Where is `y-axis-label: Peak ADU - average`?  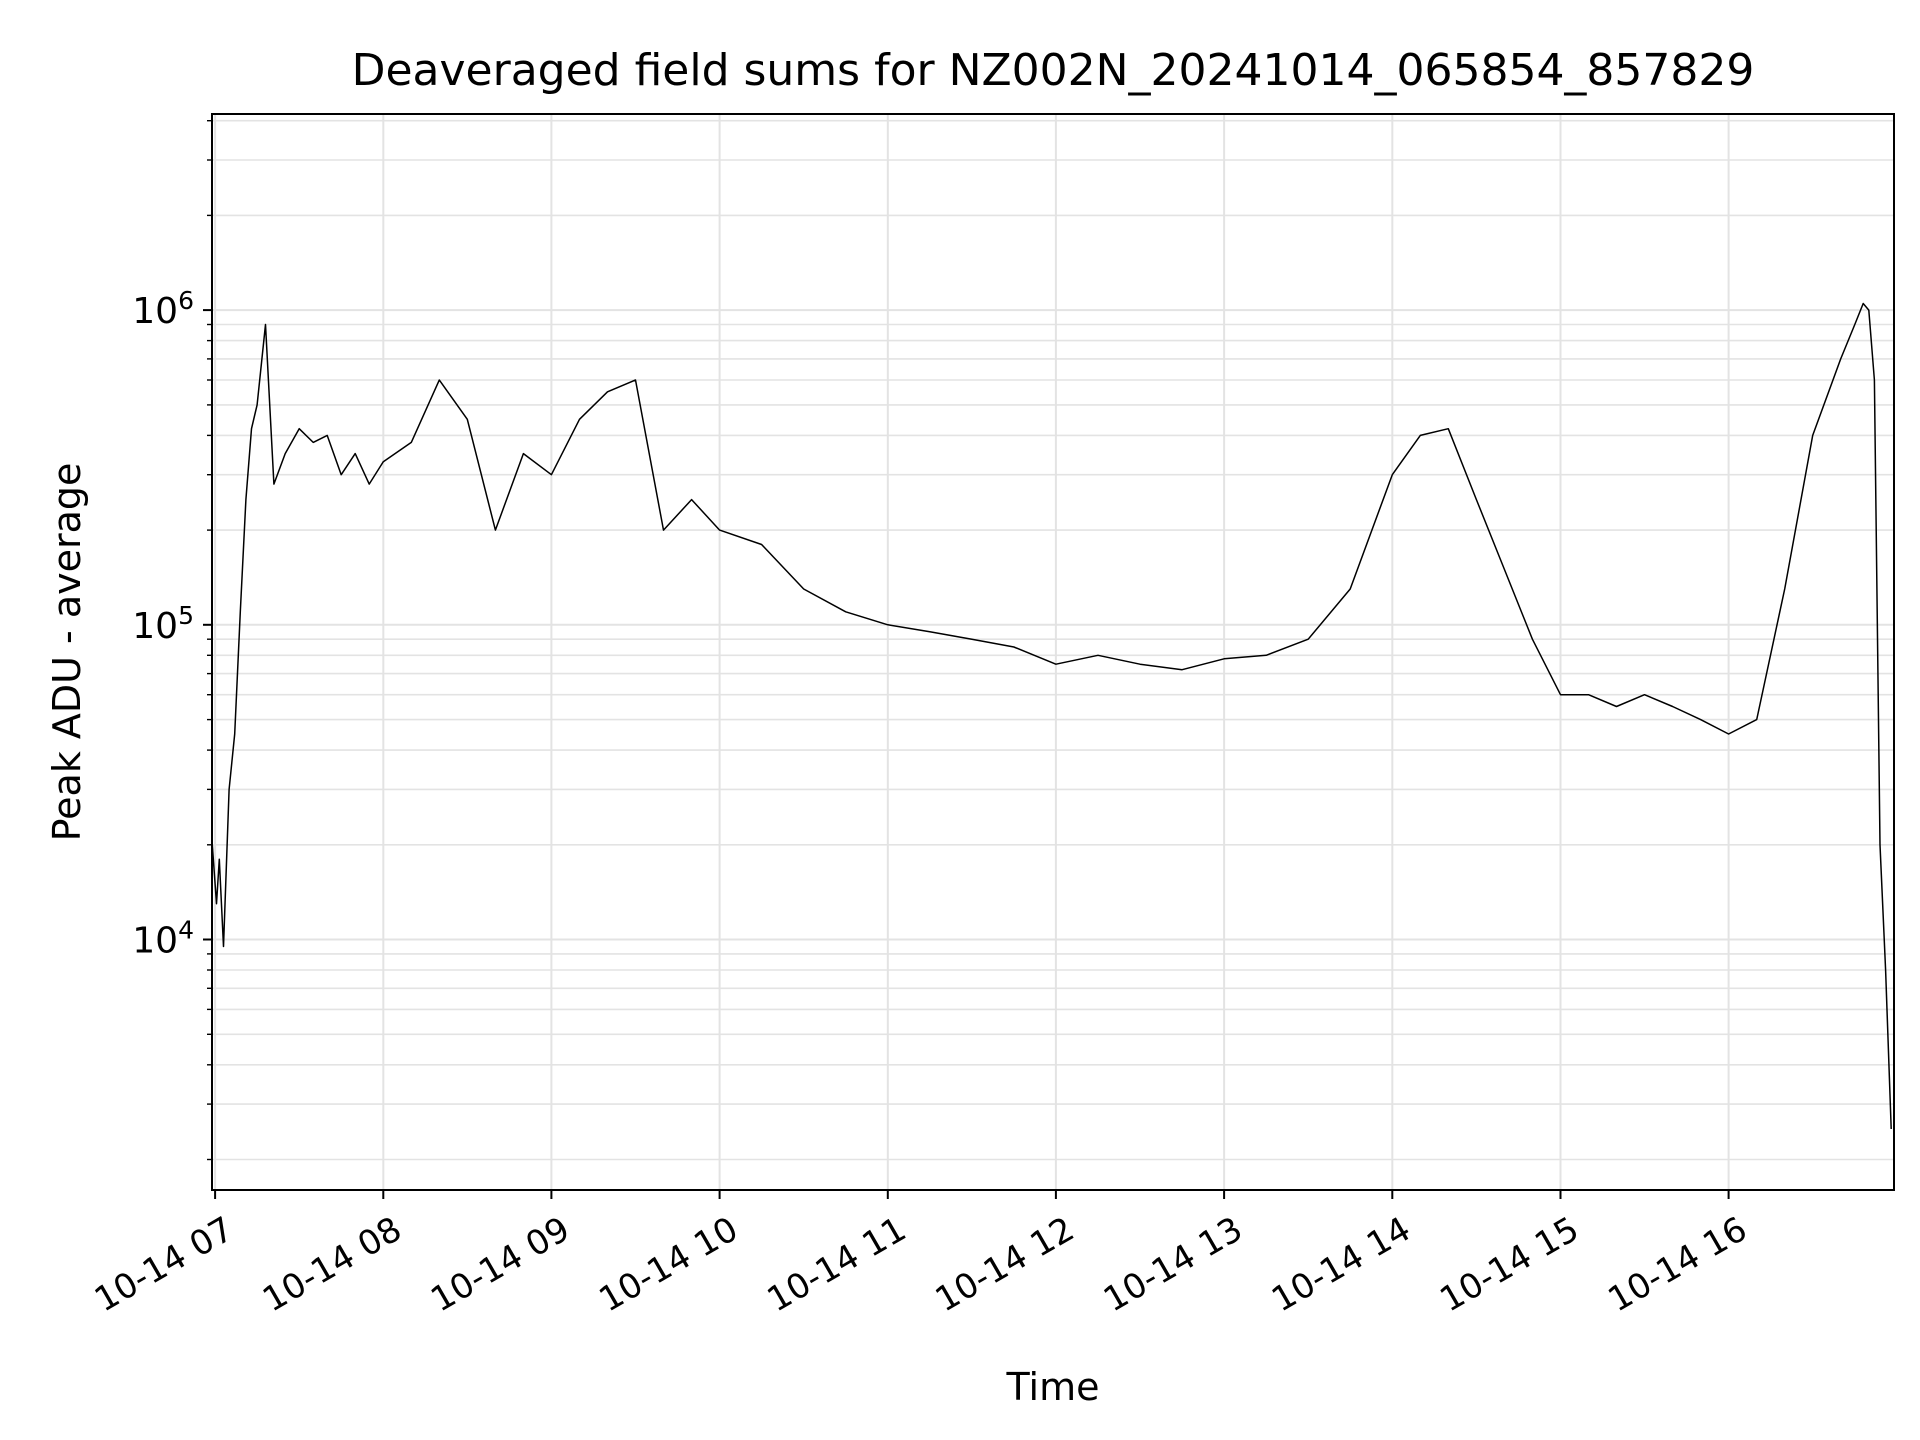 y-axis-label: Peak ADU - average is located at coordinates (67, 652).